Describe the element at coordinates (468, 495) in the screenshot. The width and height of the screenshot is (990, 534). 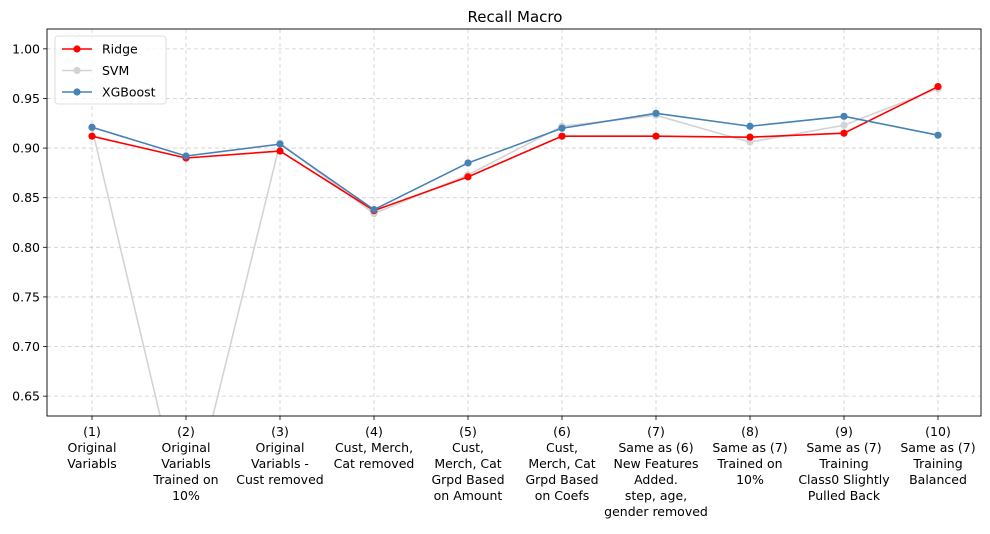
I see `x-tick-label-line: on Amount` at that location.